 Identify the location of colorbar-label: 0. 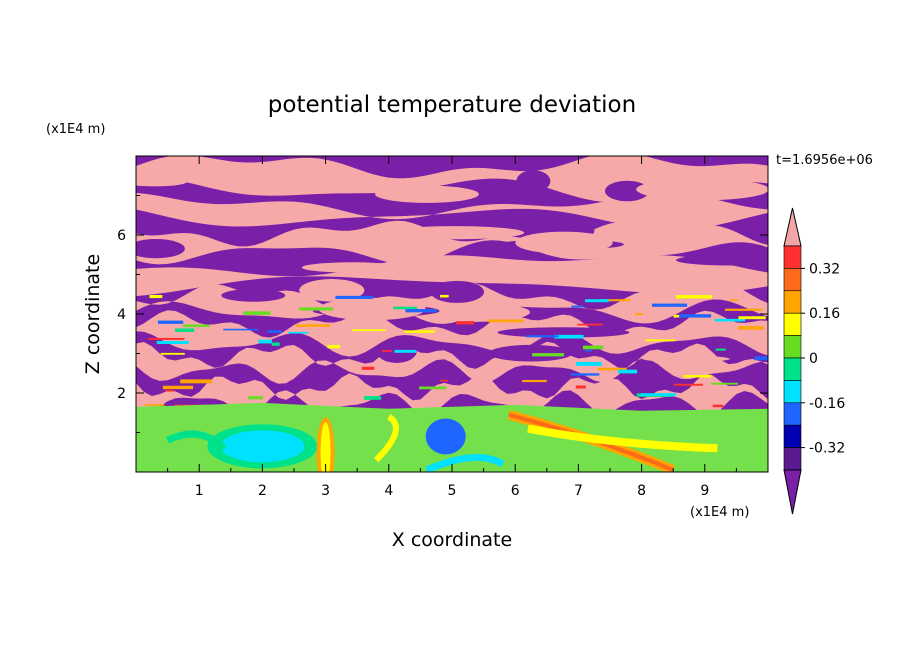
(813, 359).